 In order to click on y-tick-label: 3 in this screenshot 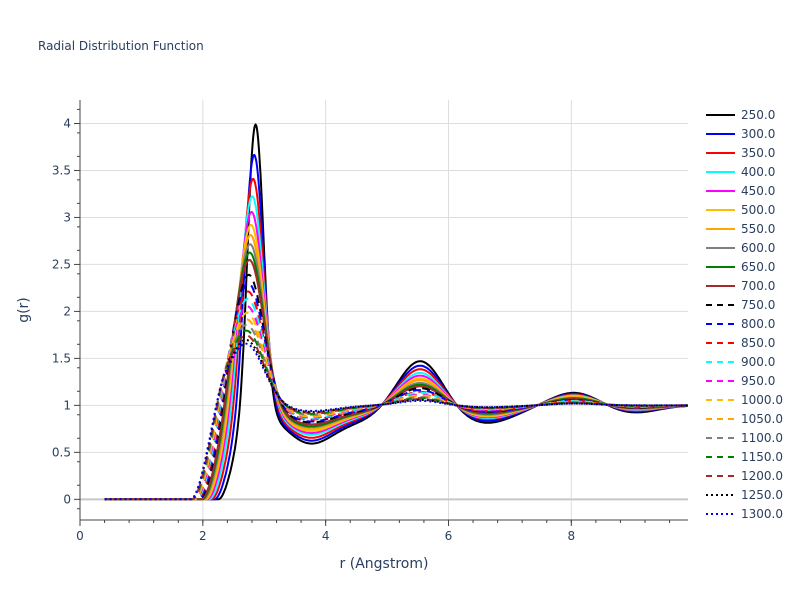, I will do `click(67, 217)`.